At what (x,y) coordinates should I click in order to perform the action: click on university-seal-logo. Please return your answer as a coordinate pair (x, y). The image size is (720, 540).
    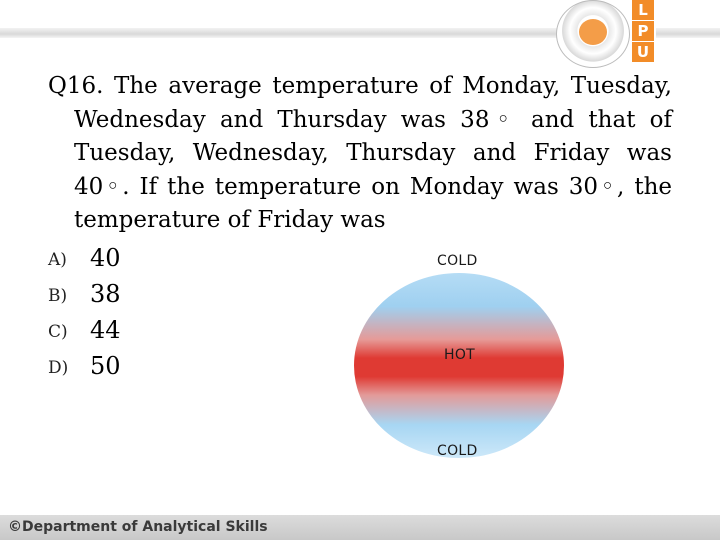
    Looking at the image, I should click on (593, 34).